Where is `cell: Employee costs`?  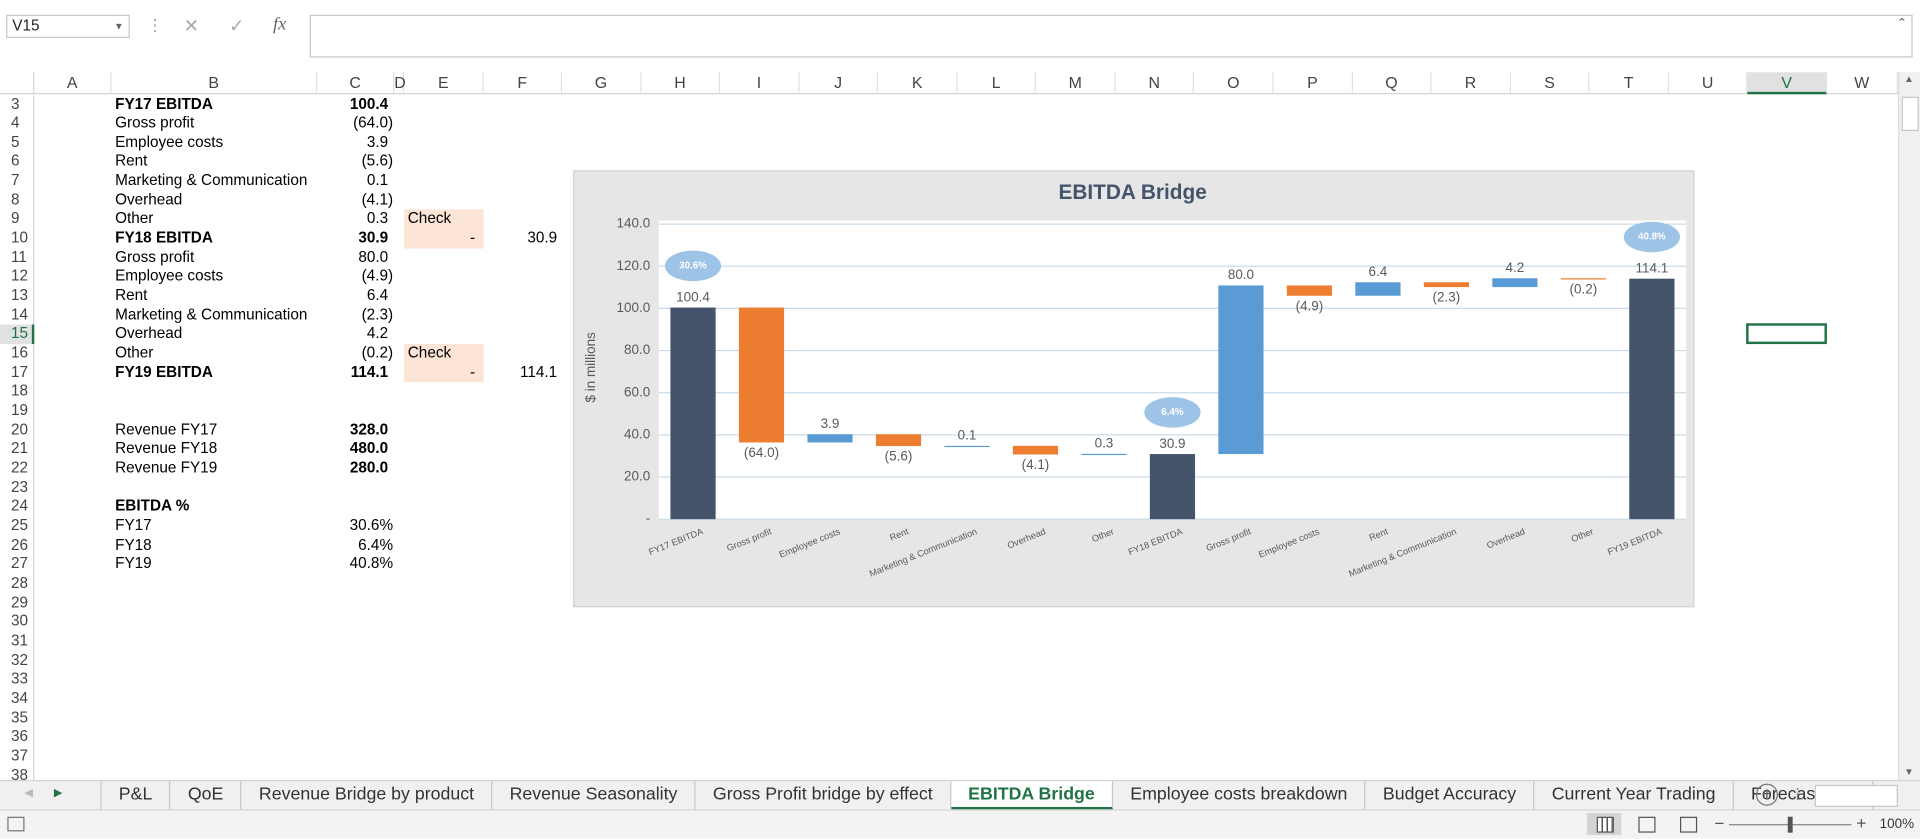
cell: Employee costs is located at coordinates (169, 276).